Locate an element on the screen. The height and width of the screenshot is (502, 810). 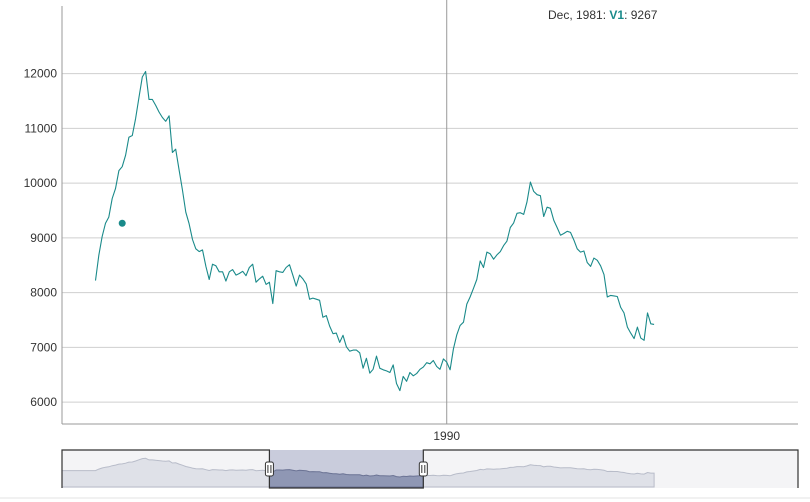
y-tick-label-11000: 11000 is located at coordinates (41, 128).